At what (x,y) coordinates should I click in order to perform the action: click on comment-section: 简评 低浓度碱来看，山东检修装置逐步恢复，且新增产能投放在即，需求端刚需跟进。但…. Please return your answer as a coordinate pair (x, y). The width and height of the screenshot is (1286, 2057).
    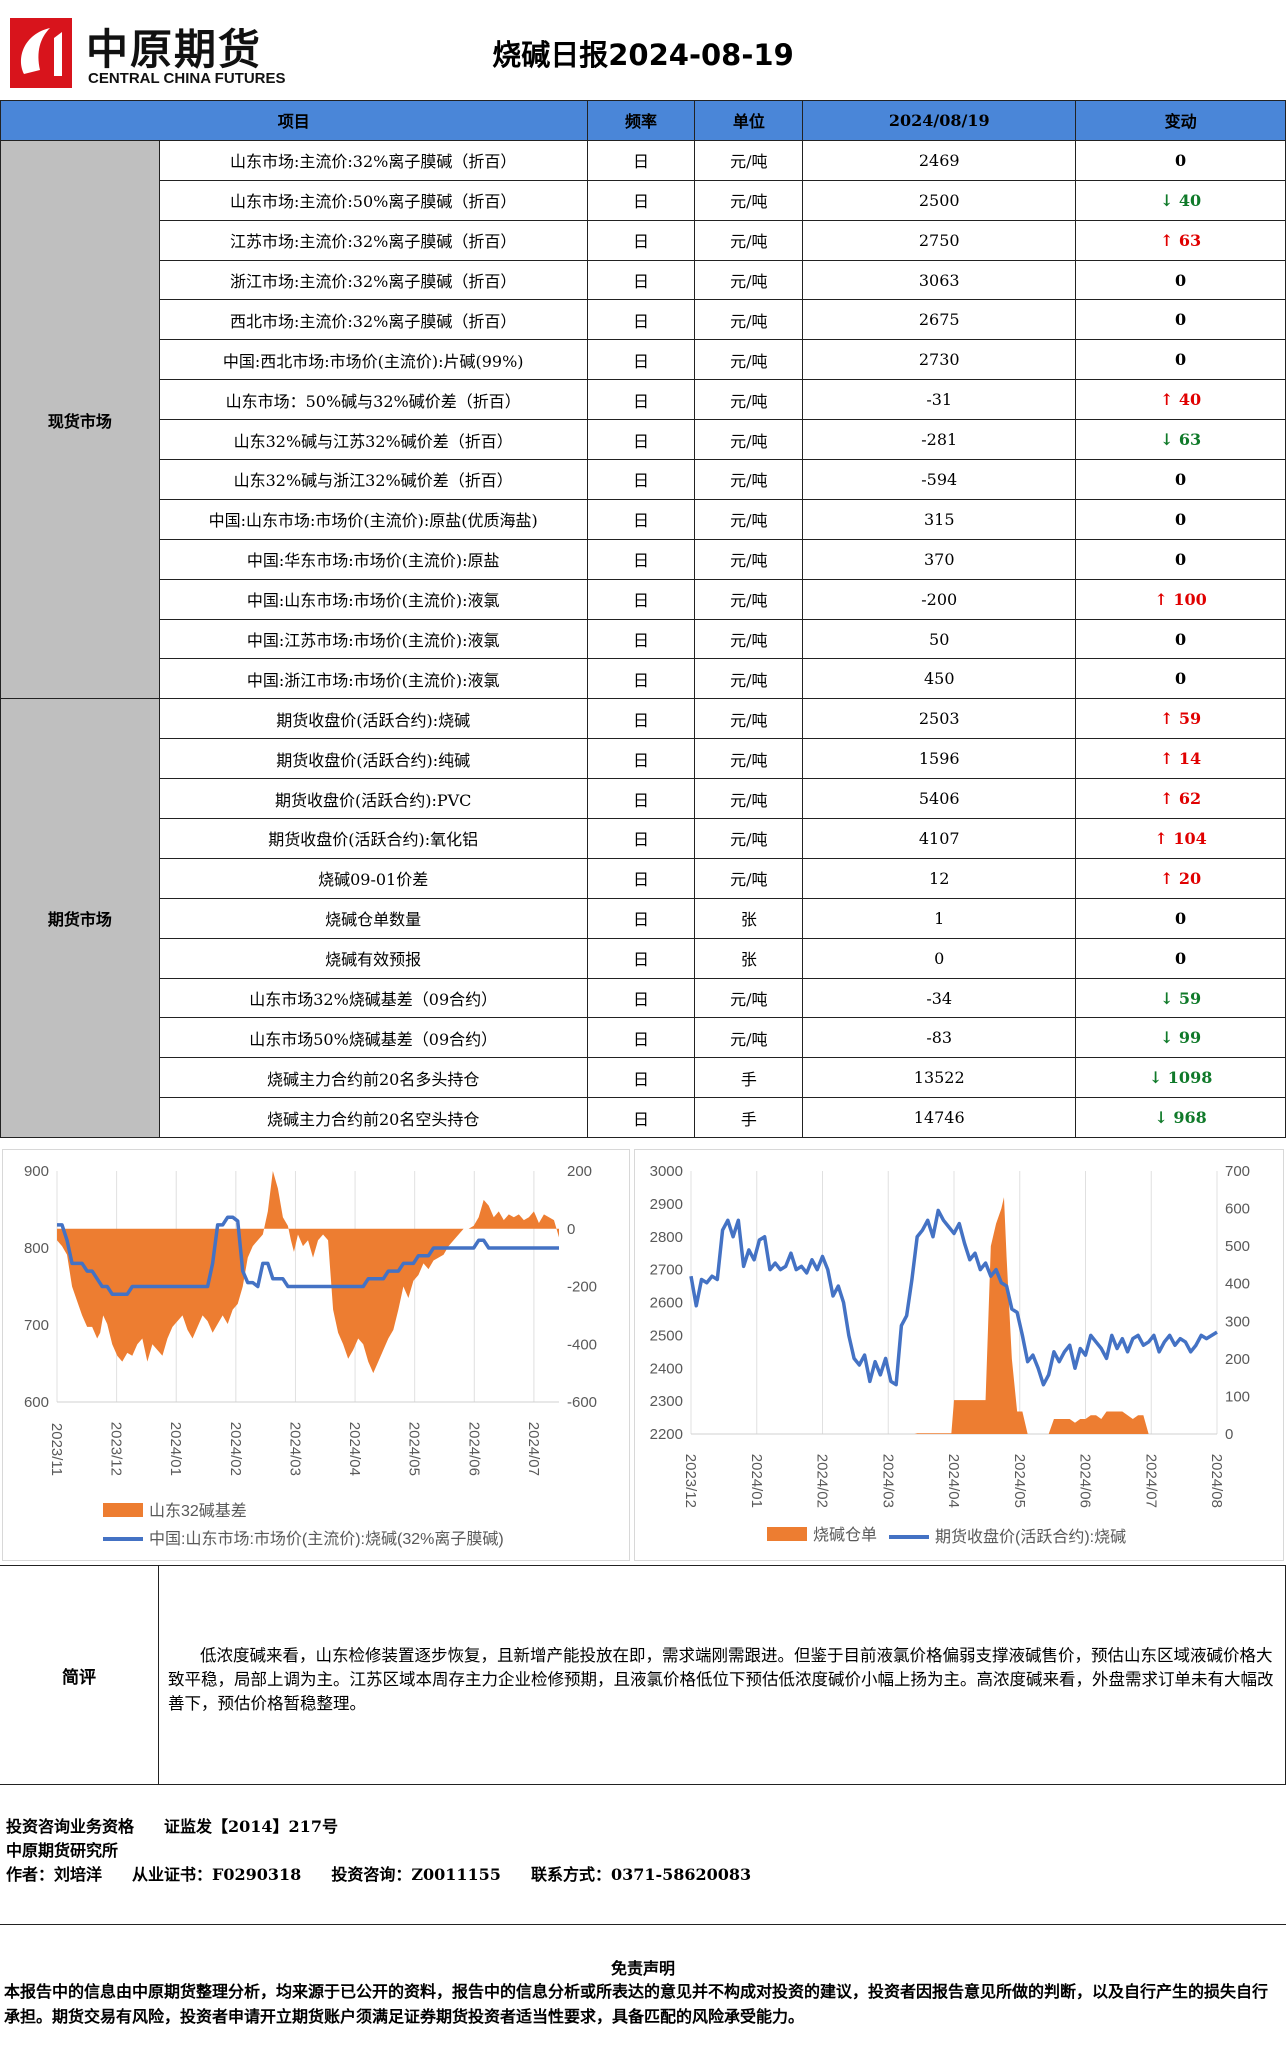
    Looking at the image, I should click on (643, 1675).